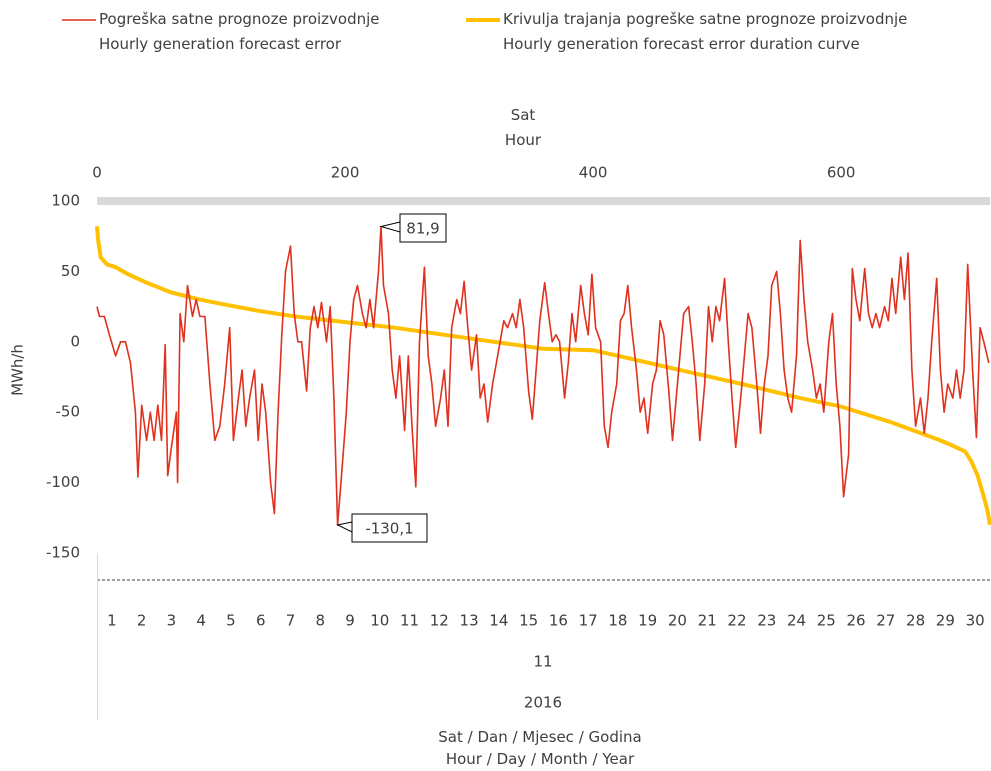  What do you see at coordinates (65, 201) in the screenshot?
I see `y-tick-label: 100` at bounding box center [65, 201].